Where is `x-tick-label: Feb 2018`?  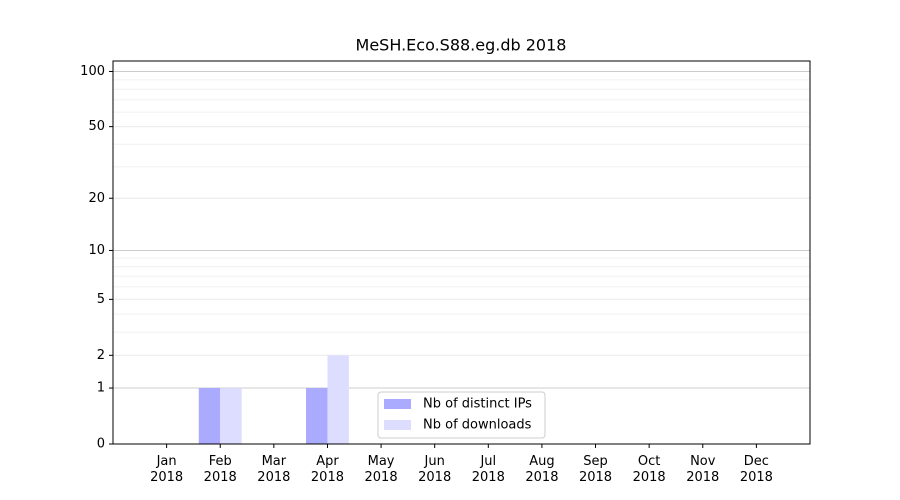
x-tick-label: Feb 2018 is located at coordinates (220, 469).